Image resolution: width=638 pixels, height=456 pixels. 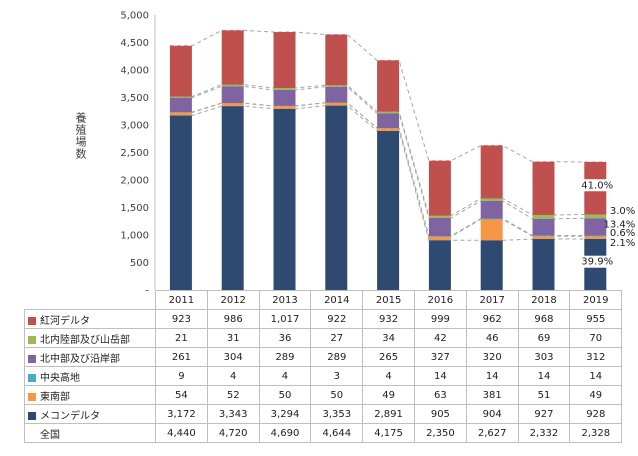 What do you see at coordinates (492, 338) in the screenshot?
I see `data-cell: 46` at bounding box center [492, 338].